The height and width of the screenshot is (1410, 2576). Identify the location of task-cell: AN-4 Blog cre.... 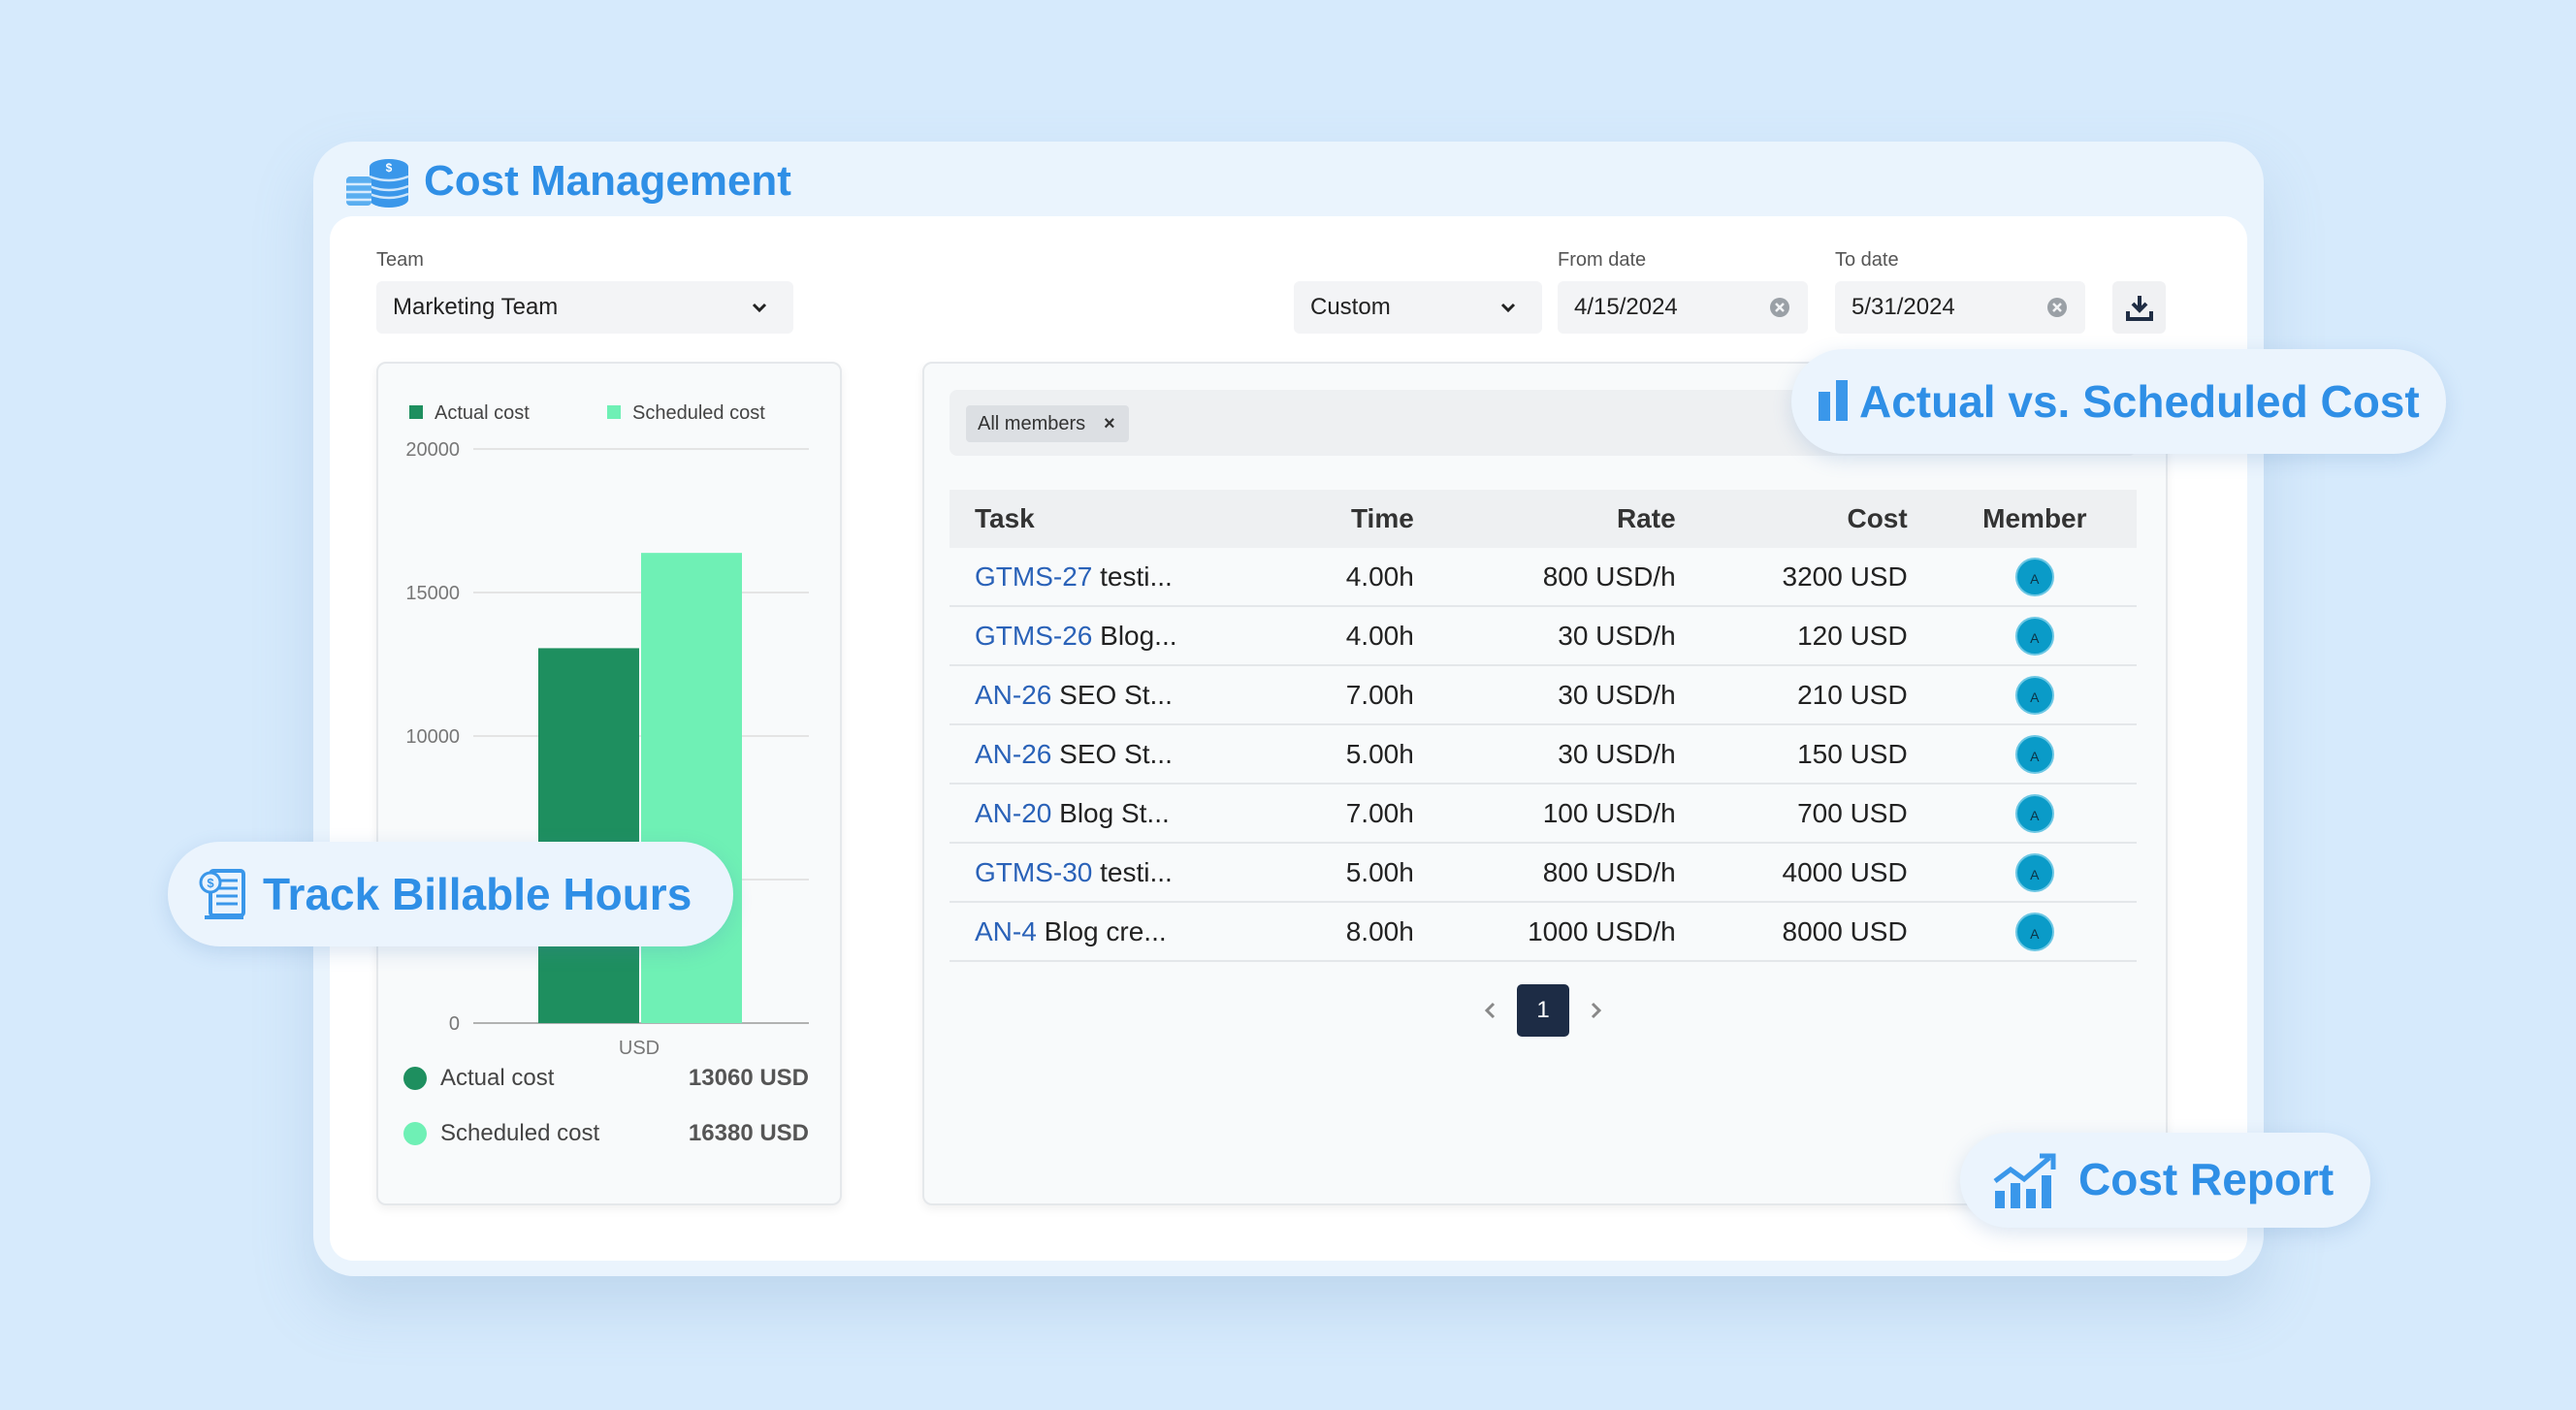
(1116, 932).